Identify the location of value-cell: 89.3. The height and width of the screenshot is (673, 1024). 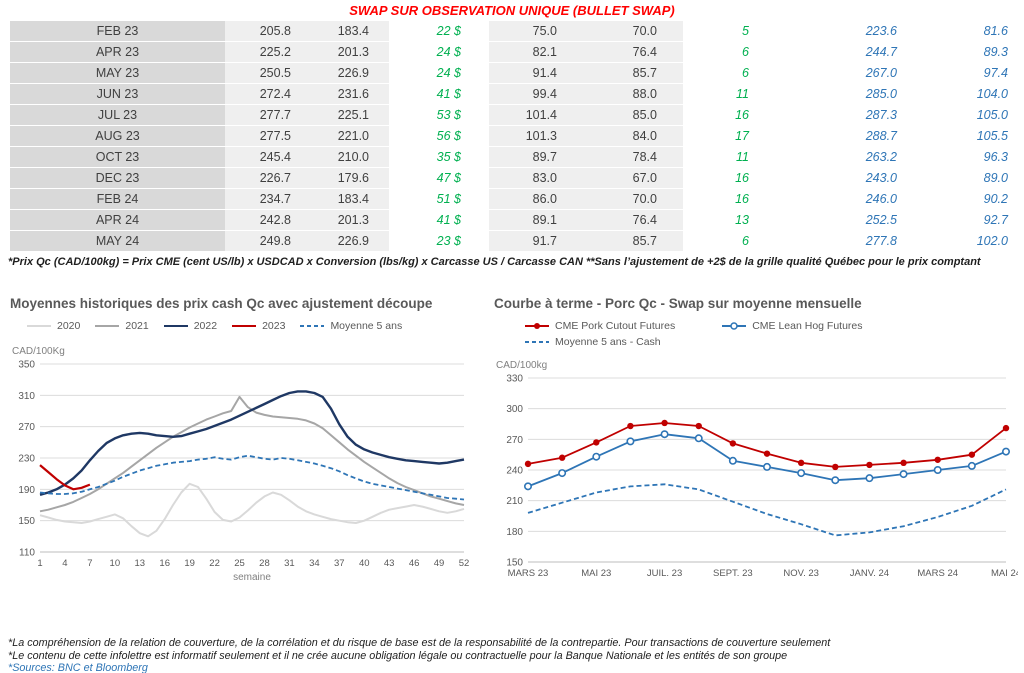
(995, 52).